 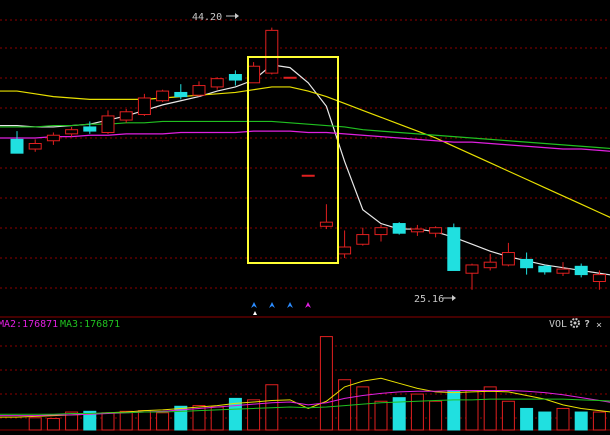 What do you see at coordinates (454, 298) in the screenshot?
I see `low-arrowhead` at bounding box center [454, 298].